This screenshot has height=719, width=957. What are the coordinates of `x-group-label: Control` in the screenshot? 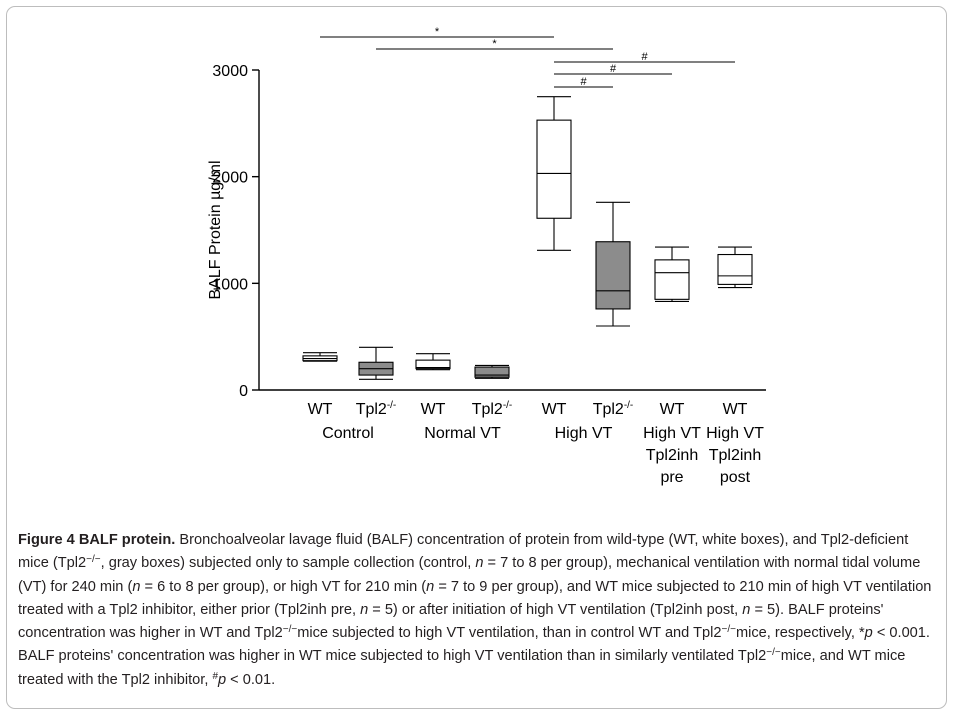 It's located at (348, 433).